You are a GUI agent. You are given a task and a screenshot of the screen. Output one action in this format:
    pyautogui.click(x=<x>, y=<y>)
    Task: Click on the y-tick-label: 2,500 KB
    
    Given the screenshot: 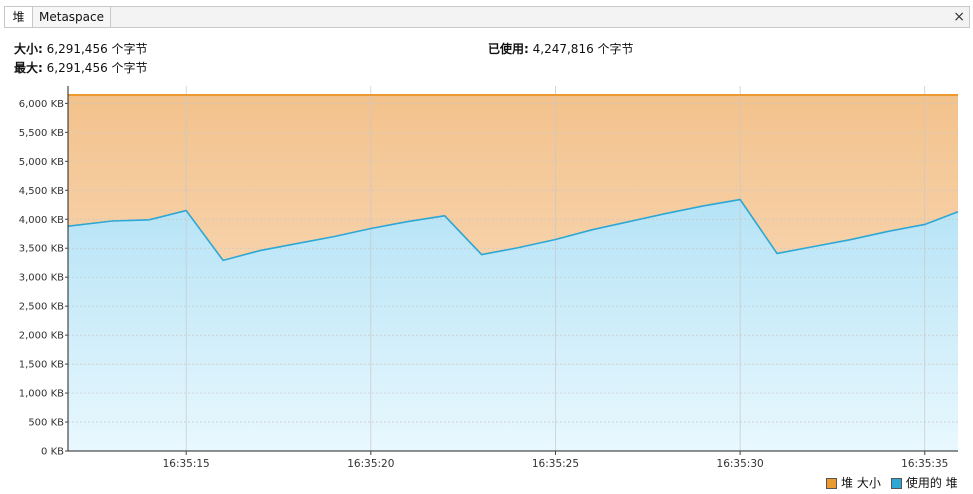 What is the action you would take?
    pyautogui.click(x=41, y=307)
    